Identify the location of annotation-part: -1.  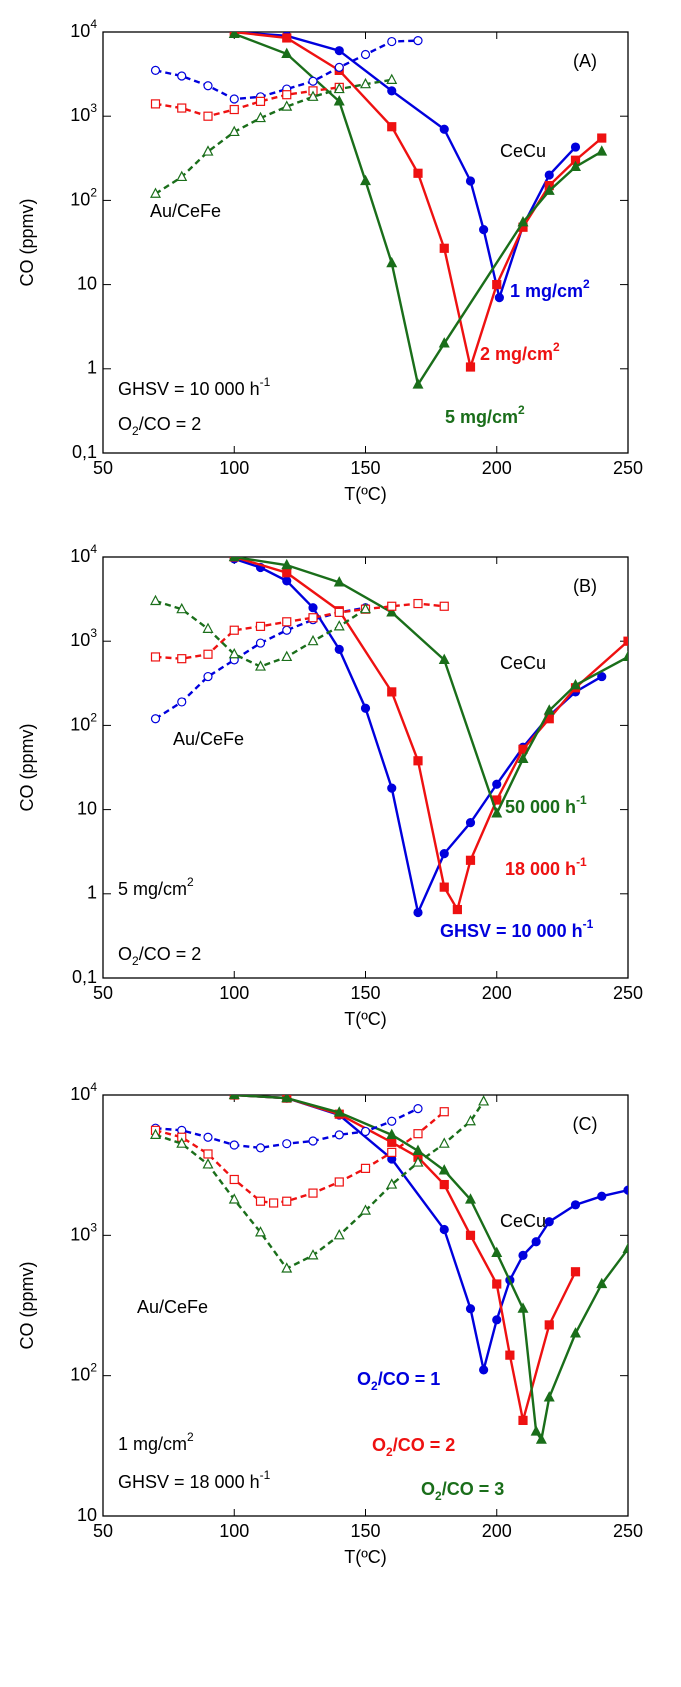
(265, 1475).